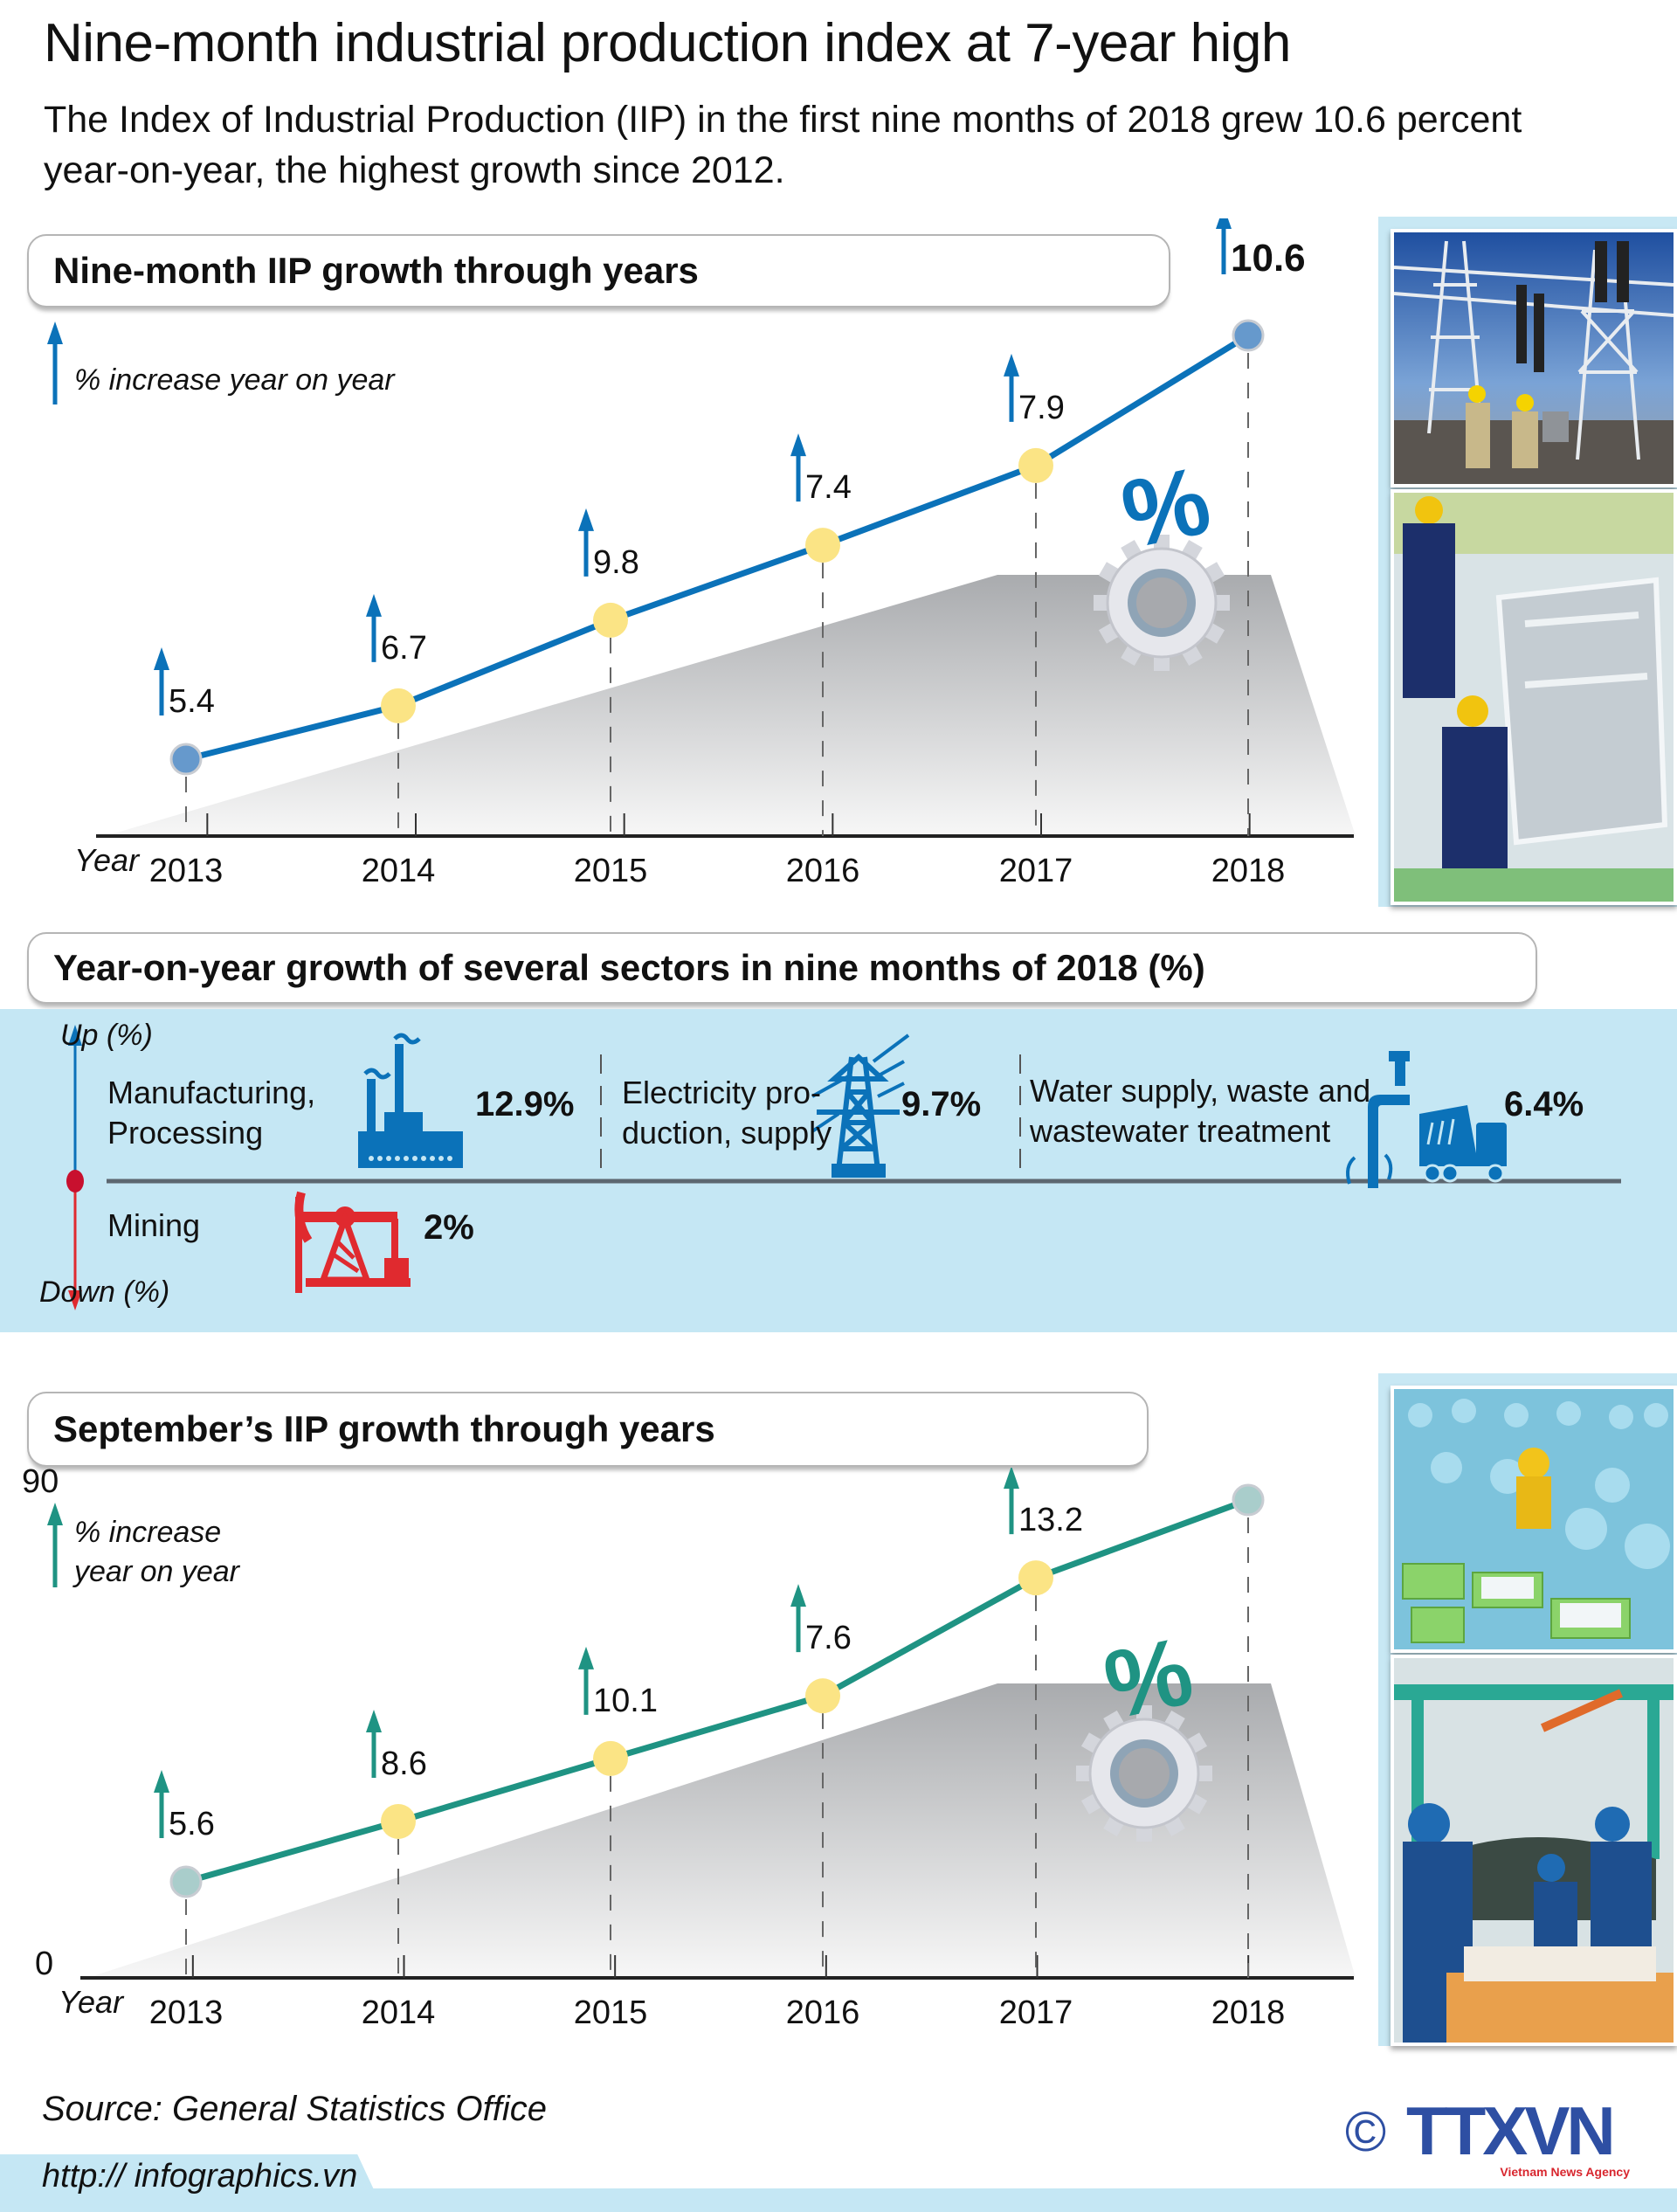 The height and width of the screenshot is (2212, 1677). What do you see at coordinates (1180, 1131) in the screenshot?
I see `sector-label-line: wastewater treatment` at bounding box center [1180, 1131].